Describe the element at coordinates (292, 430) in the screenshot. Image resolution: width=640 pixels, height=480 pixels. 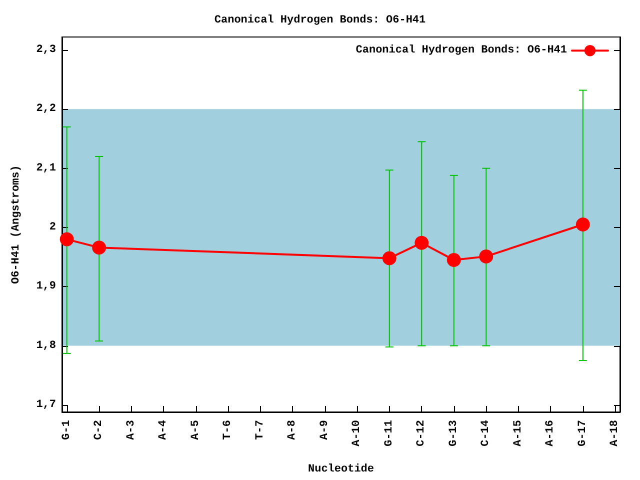
I see `x-tick-label: A-8` at that location.